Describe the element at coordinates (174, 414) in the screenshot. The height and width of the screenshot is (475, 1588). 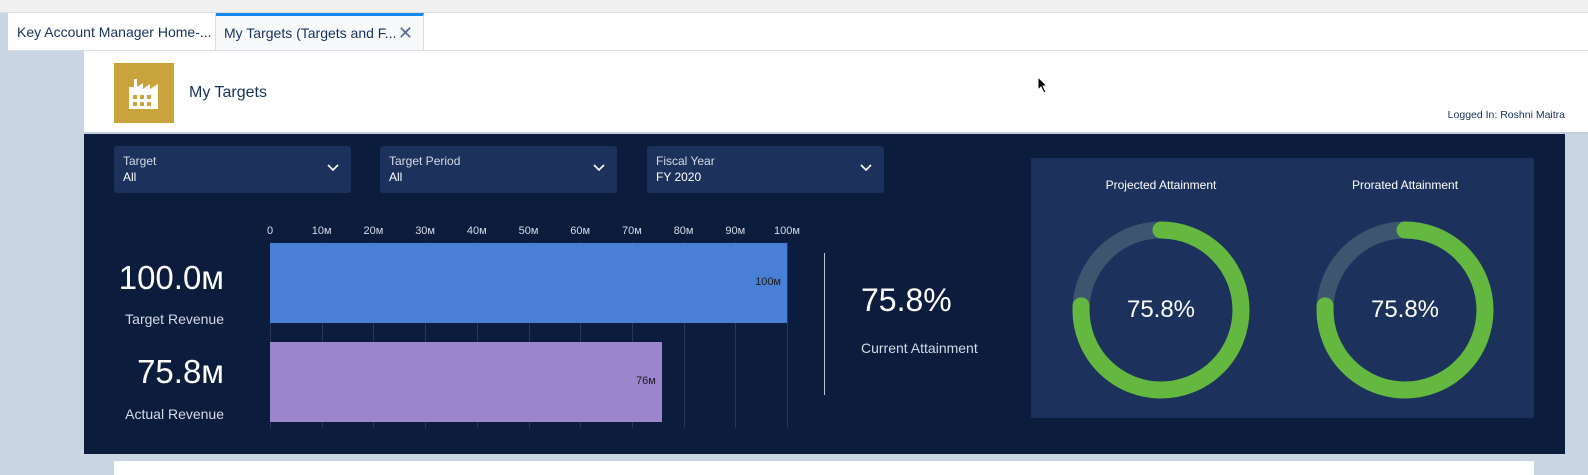
I see `actual-revenue-label: Actual Revenue` at that location.